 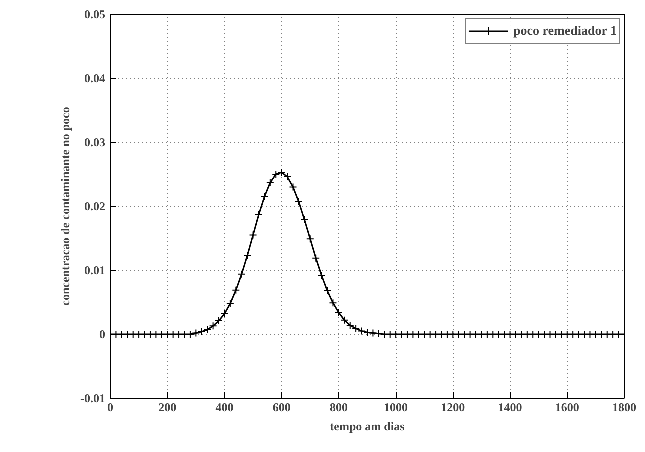 I want to click on x-tick-label: 200, so click(x=167, y=407).